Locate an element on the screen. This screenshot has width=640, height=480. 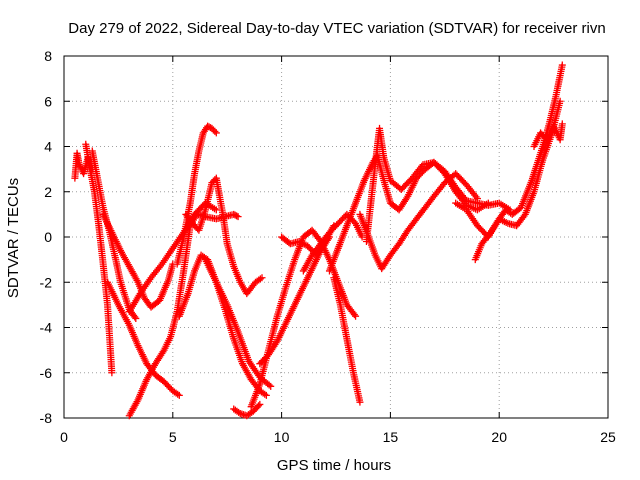
y-tick-label: -8 is located at coordinates (46, 418).